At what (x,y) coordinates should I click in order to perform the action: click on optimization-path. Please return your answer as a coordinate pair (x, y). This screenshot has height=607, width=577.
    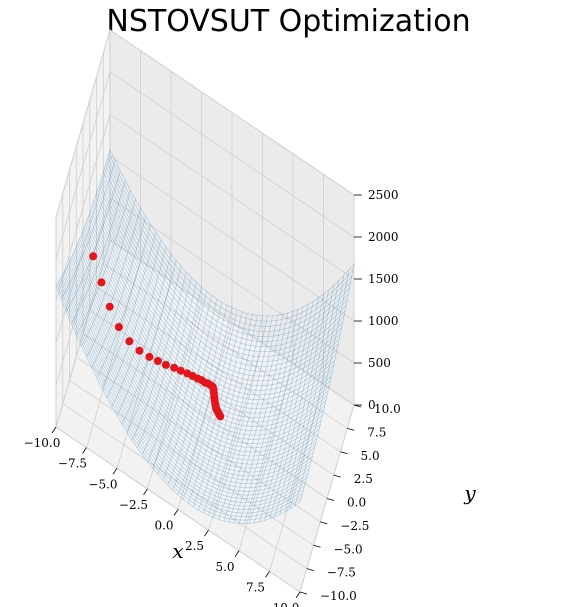
    Looking at the image, I should click on (157, 336).